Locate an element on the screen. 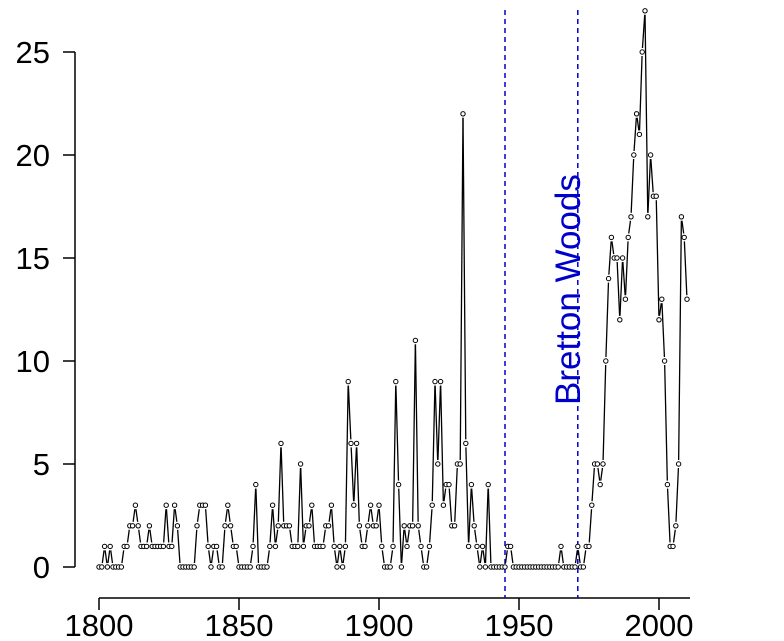 The width and height of the screenshot is (784, 641). x-tick-label: 1950 is located at coordinates (519, 624).